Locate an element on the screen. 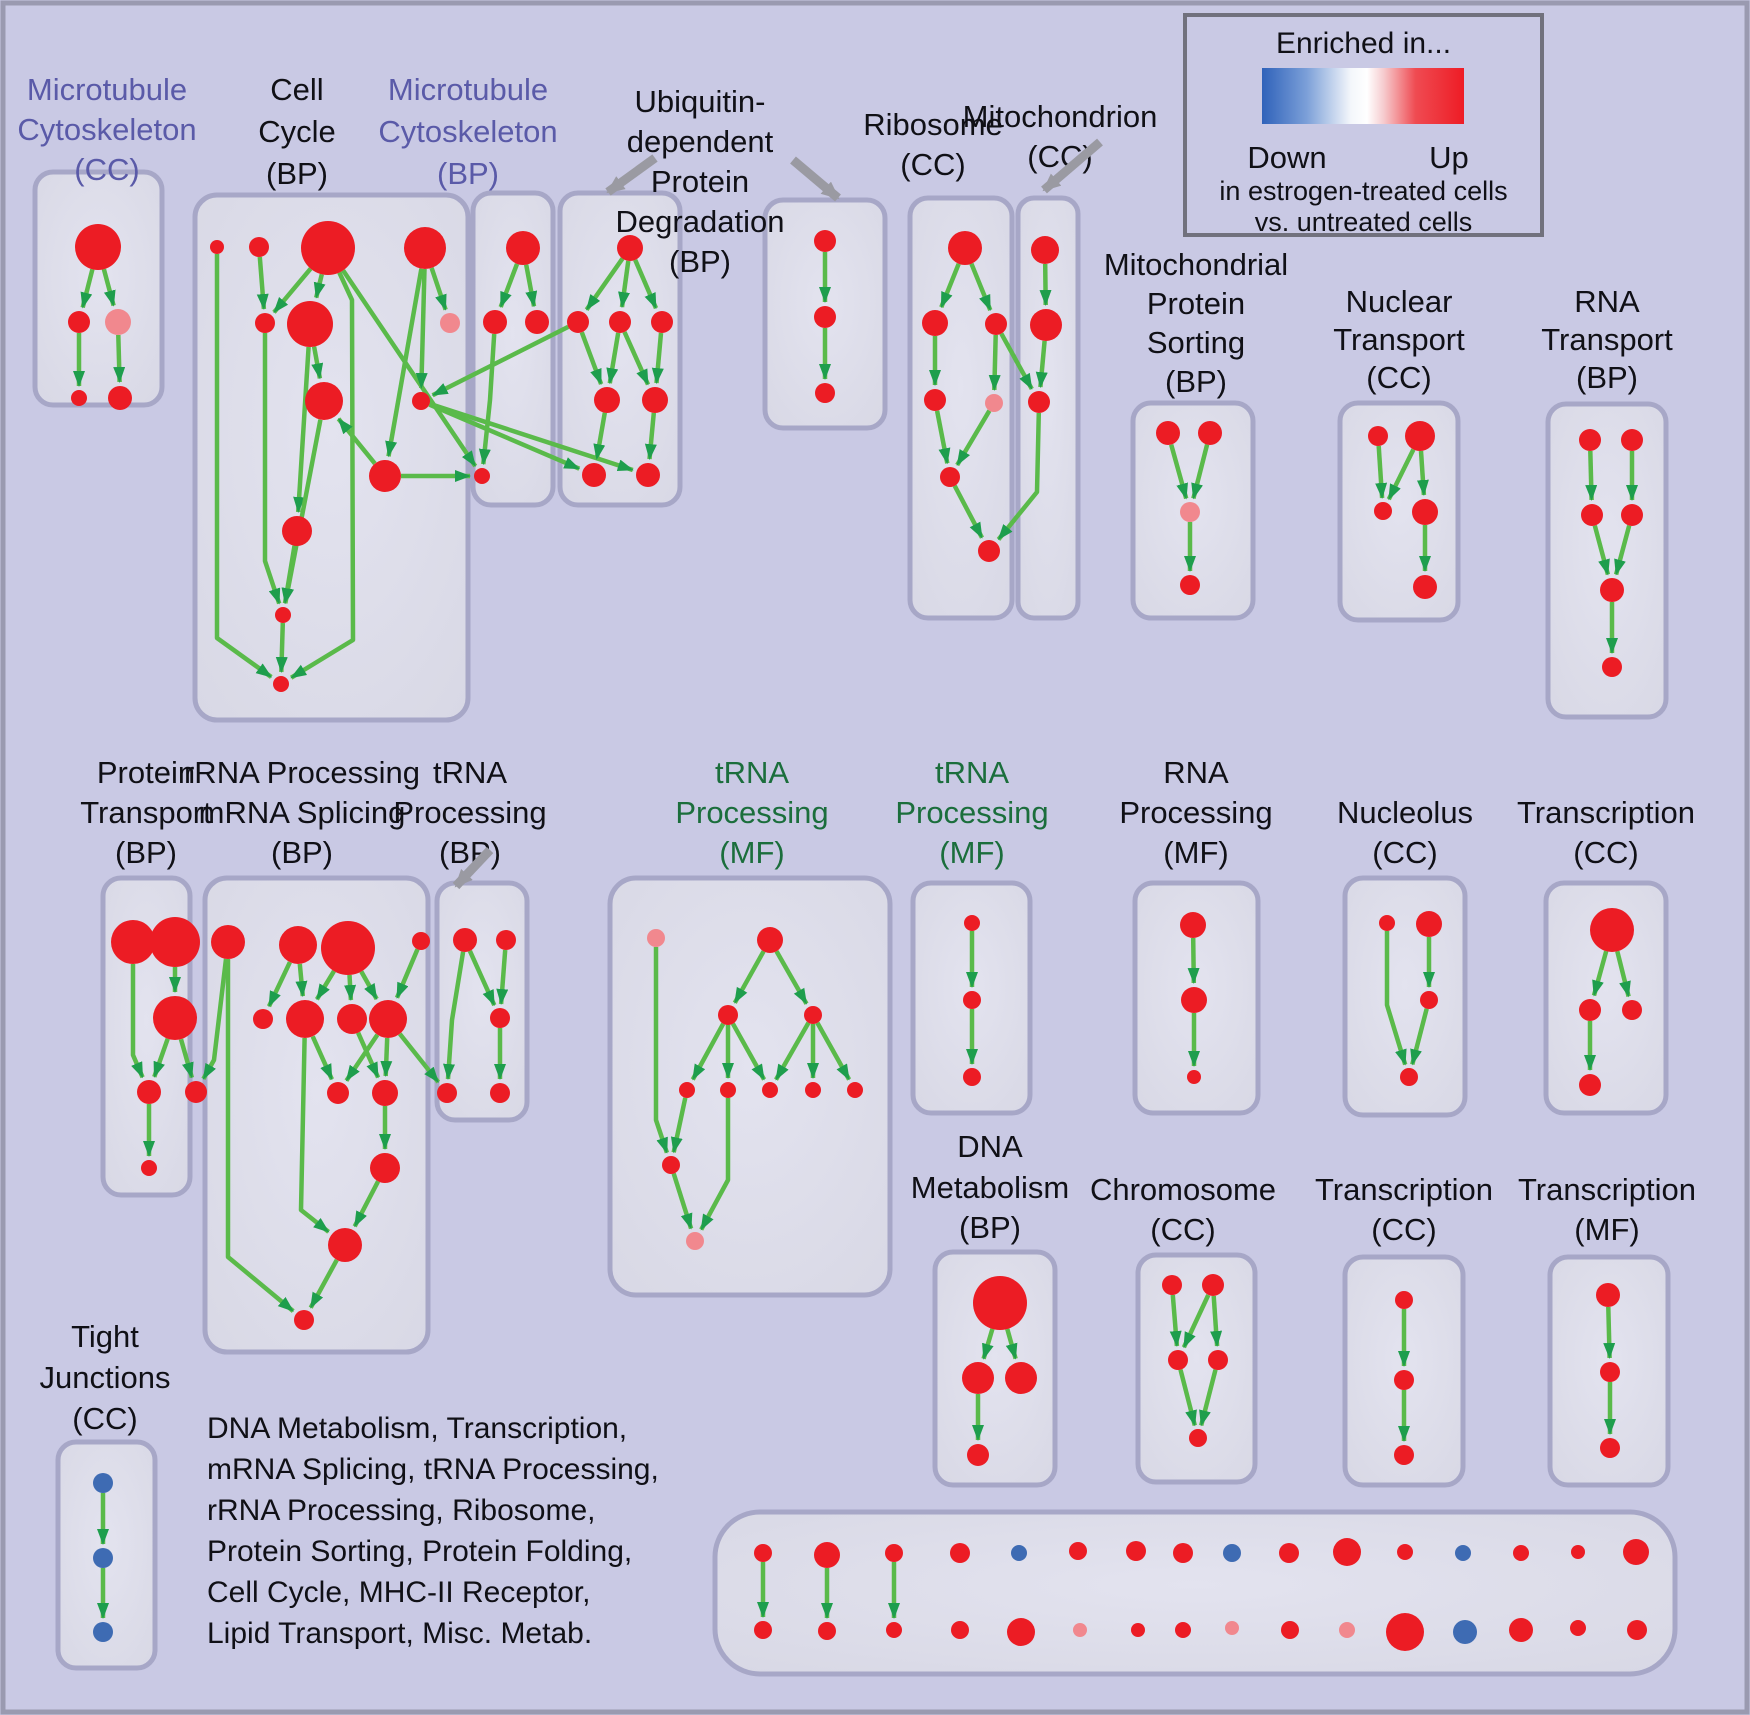  node-g8 is located at coordinates (813, 1090).